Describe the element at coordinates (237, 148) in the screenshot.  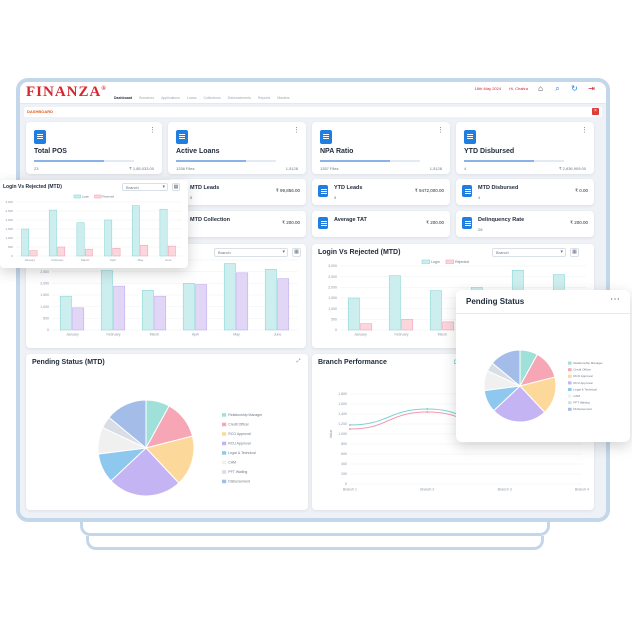
I see `kpi-card-active-loans: ⋮ Active Loans 1258 Files 1,5128` at that location.